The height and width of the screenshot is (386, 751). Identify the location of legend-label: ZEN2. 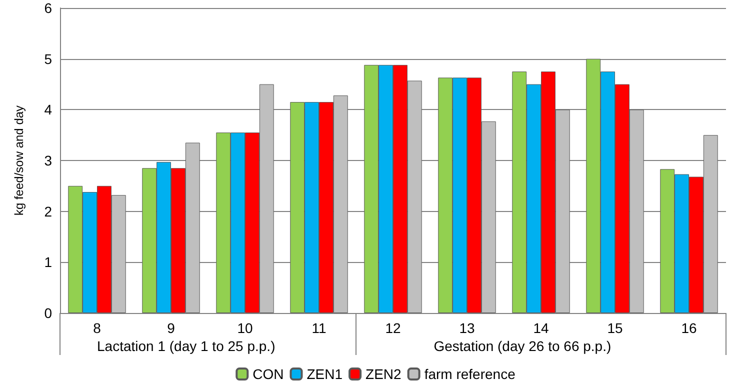
(384, 374).